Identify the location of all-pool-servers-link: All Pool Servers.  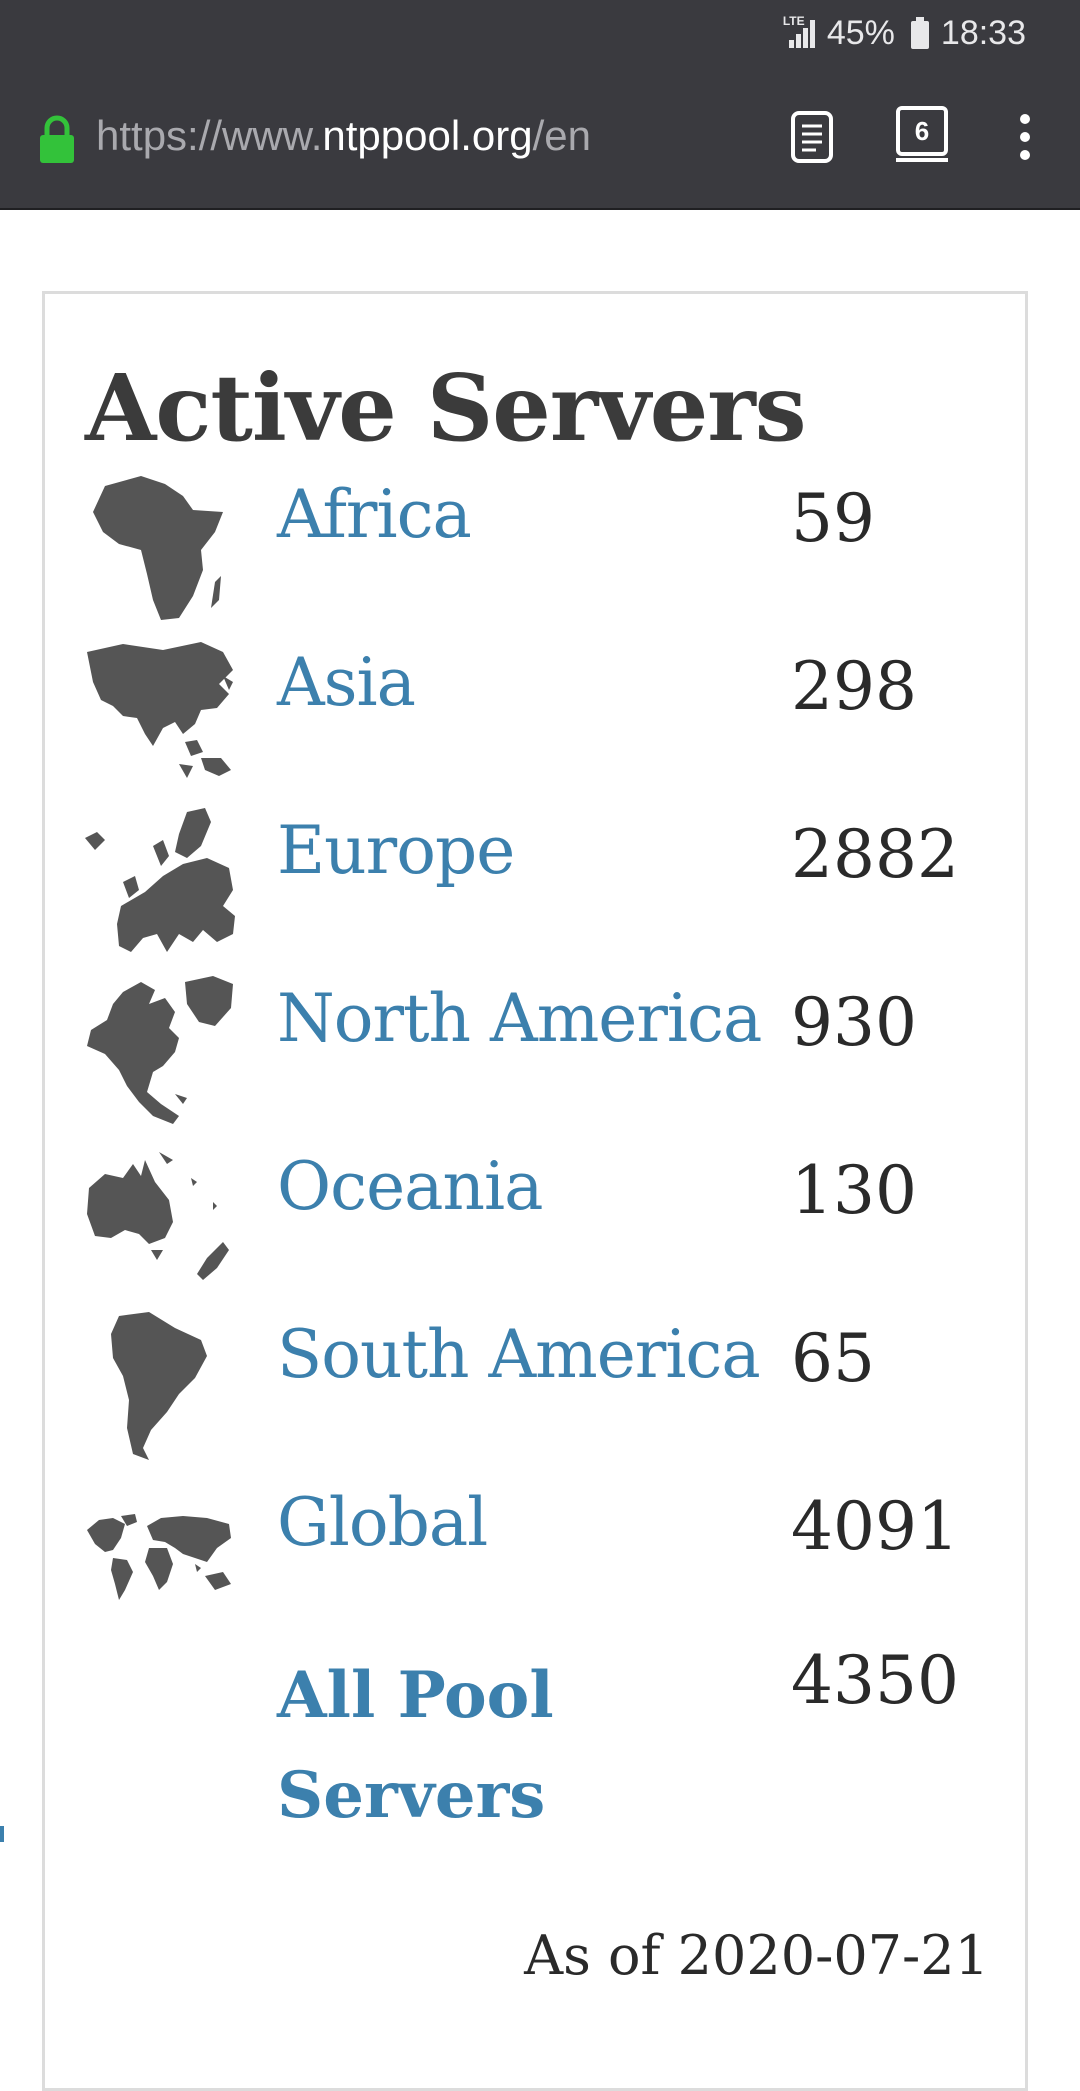
(415, 1745).